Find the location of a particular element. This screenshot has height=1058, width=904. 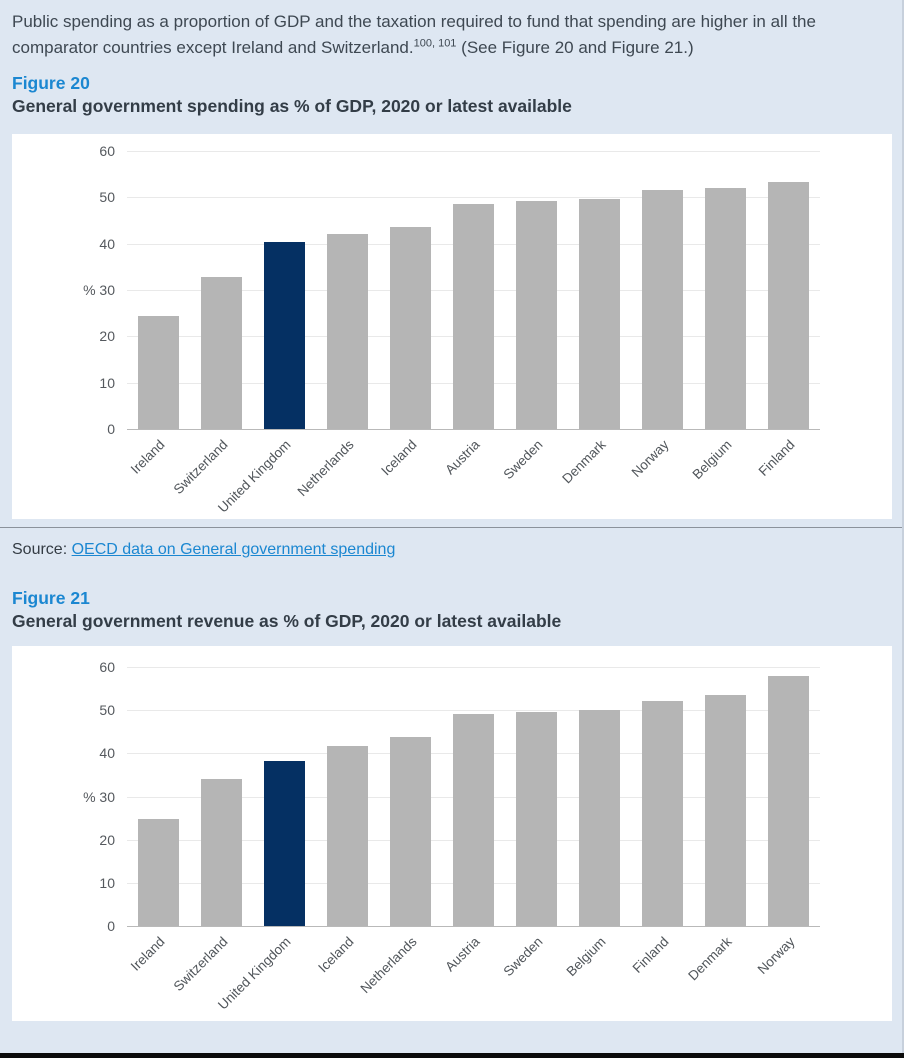

source-prefix: Source: is located at coordinates (42, 549).